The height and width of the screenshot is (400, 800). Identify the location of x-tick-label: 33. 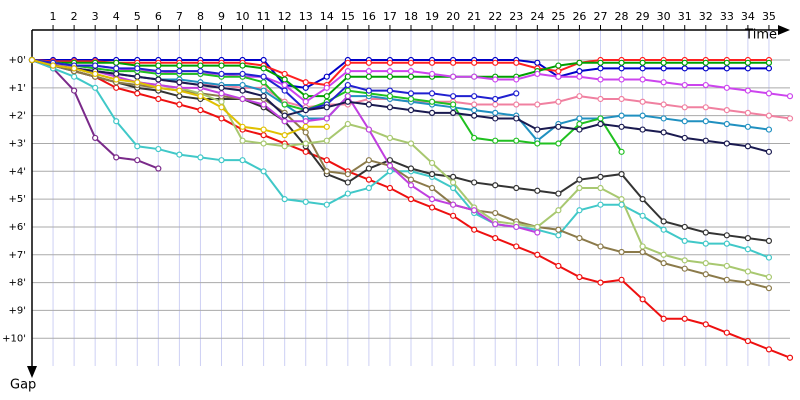
(727, 16).